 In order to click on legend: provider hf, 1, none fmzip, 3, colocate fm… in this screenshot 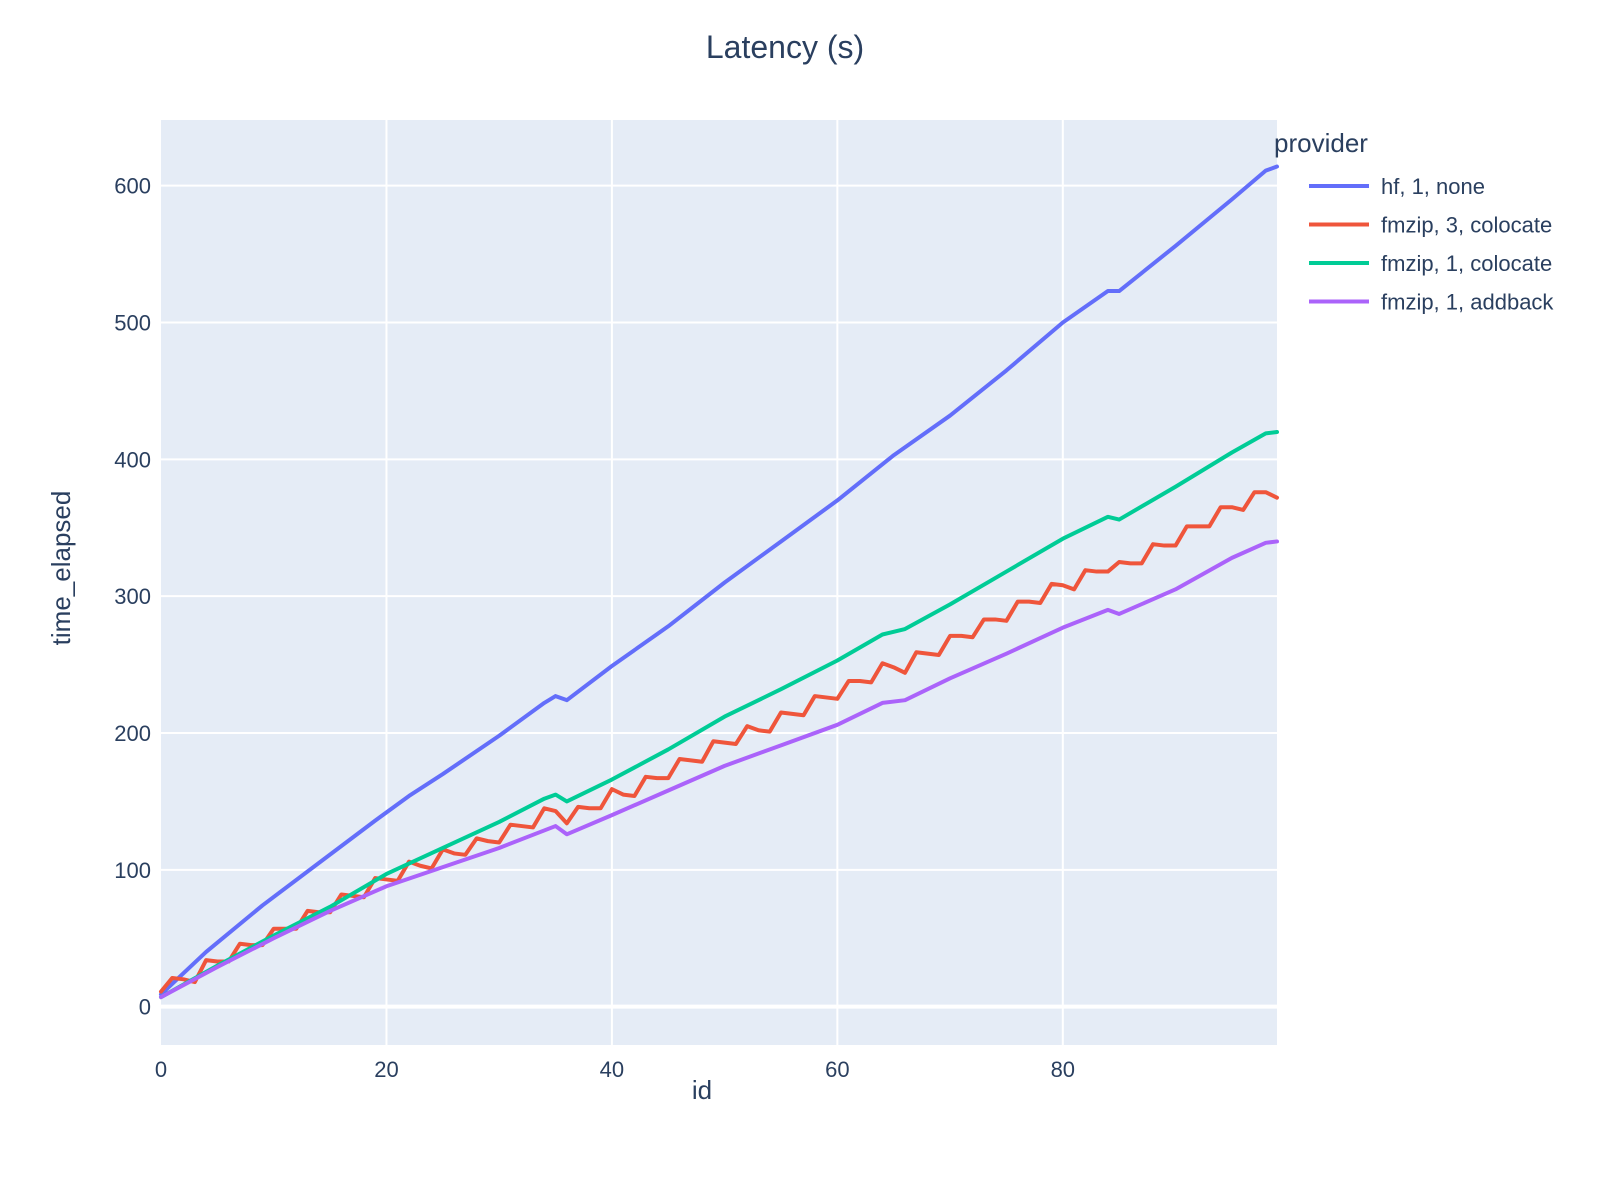, I will do `click(1414, 221)`.